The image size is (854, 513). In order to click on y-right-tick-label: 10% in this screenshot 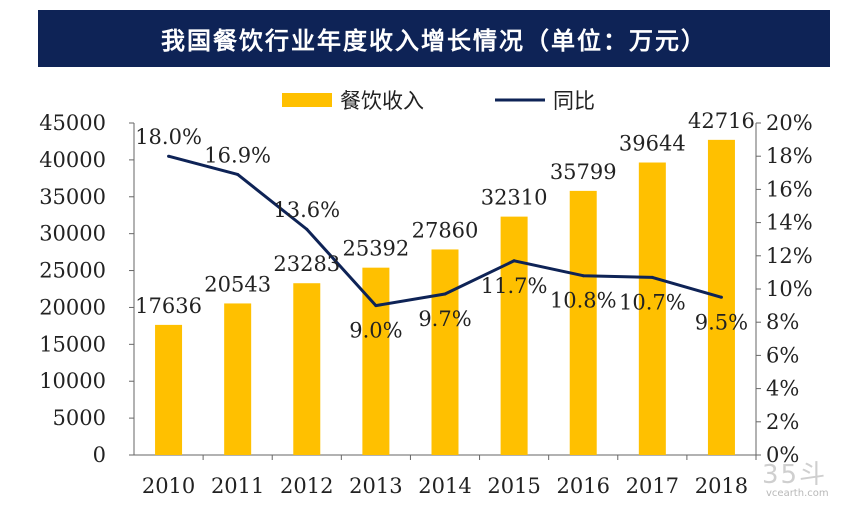, I will do `click(789, 289)`.